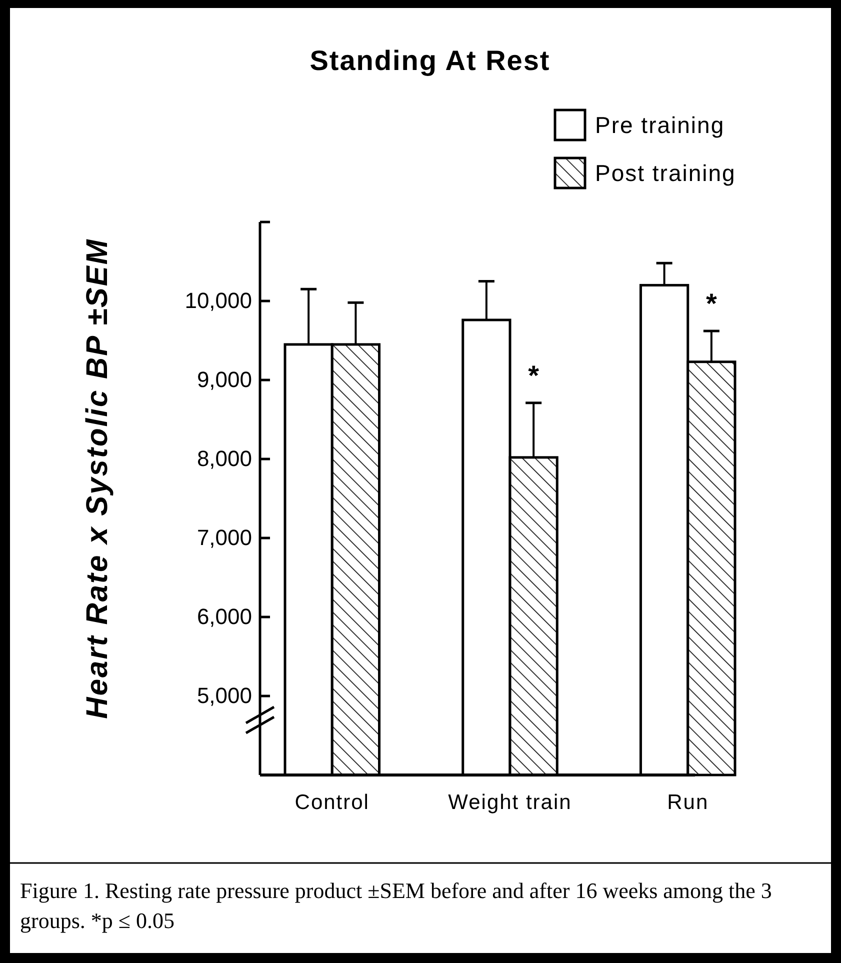  Describe the element at coordinates (97, 478) in the screenshot. I see `y-axis-title: Heart Rate x Systolic BP ±SEM` at that location.